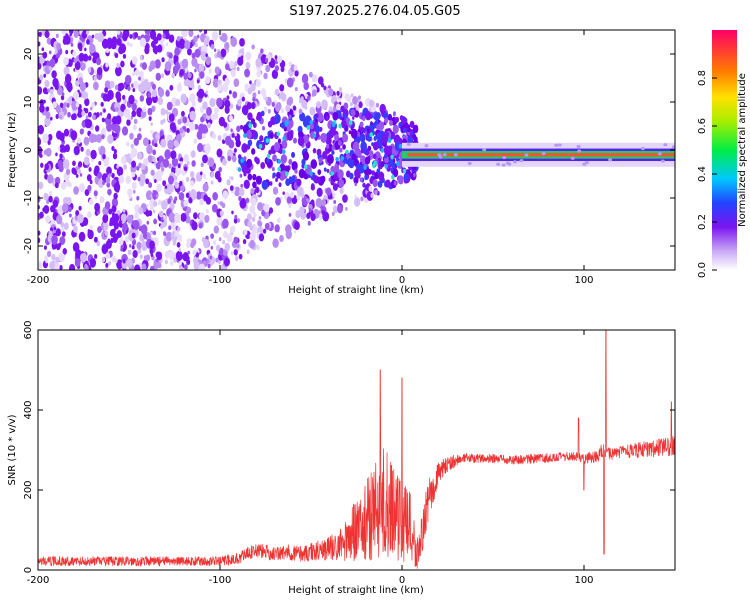  What do you see at coordinates (28, 489) in the screenshot?
I see `snr-ytick-label: 200` at bounding box center [28, 489].